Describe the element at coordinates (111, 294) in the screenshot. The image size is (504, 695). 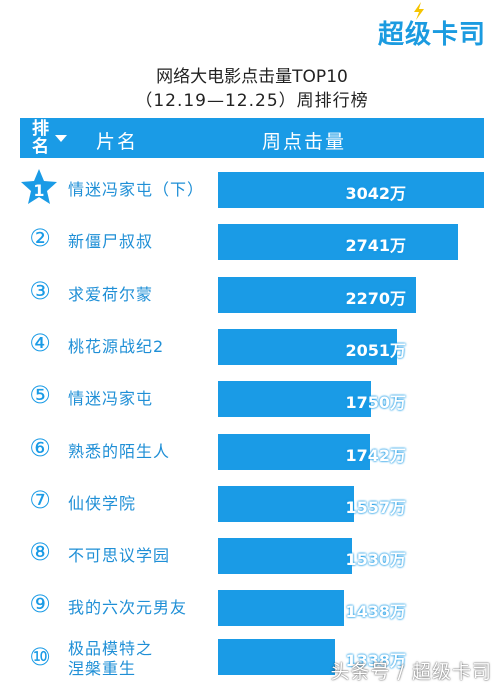
I see `movie-title: 求爱荷尔蒙` at that location.